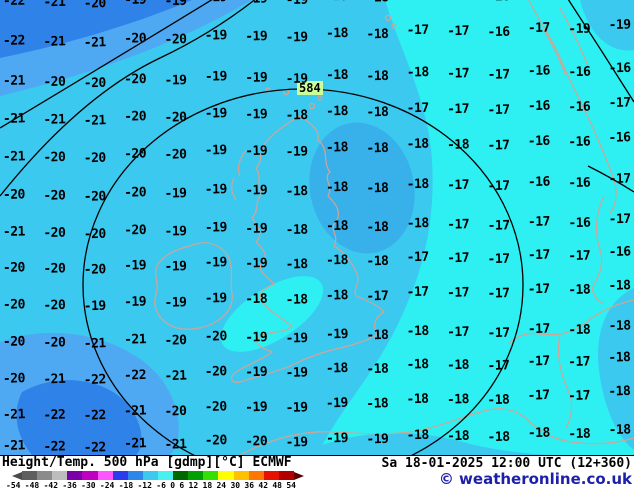  Describe the element at coordinates (570, 364) in the screenshot. I see `coast-netherlands-germany` at that location.